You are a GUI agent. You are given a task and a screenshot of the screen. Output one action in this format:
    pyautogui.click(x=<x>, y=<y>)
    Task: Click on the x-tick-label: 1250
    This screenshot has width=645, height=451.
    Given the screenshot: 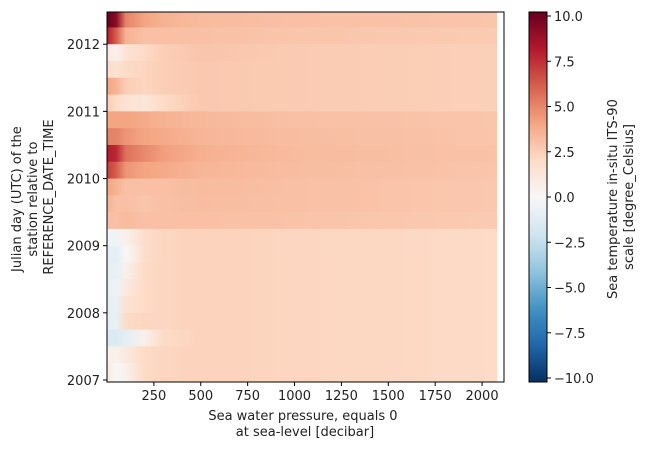 What is the action you would take?
    pyautogui.click(x=341, y=396)
    